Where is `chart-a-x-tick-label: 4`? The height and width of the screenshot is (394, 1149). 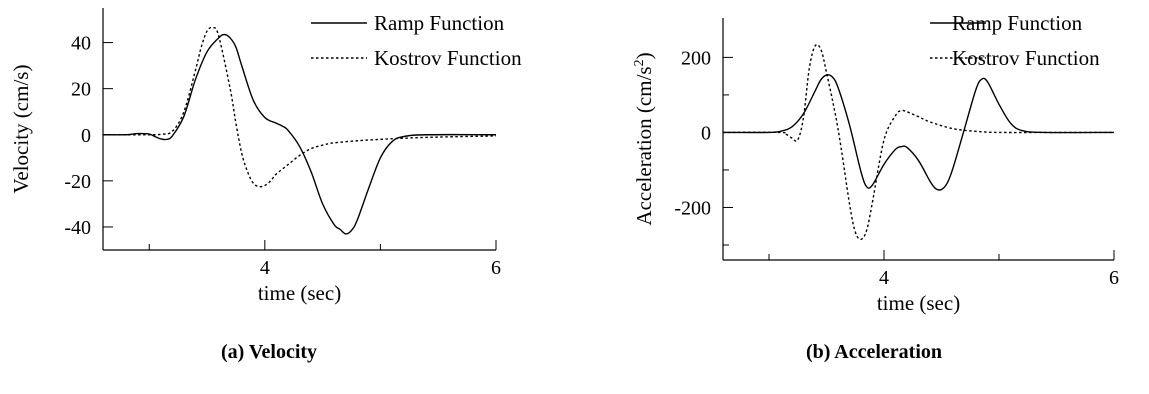
chart-a-x-tick-label: 4 is located at coordinates (265, 268).